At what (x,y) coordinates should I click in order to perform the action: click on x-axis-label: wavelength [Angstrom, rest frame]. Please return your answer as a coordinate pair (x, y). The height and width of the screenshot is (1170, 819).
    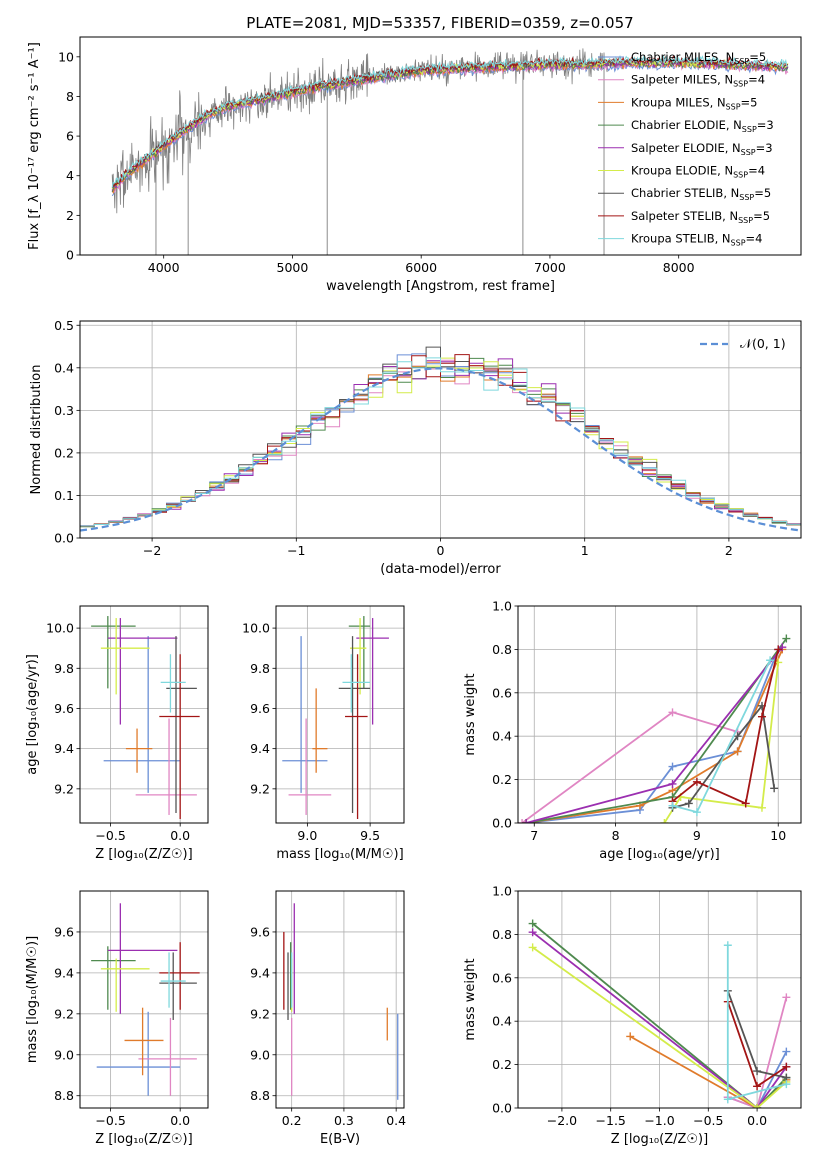
    Looking at the image, I should click on (440, 286).